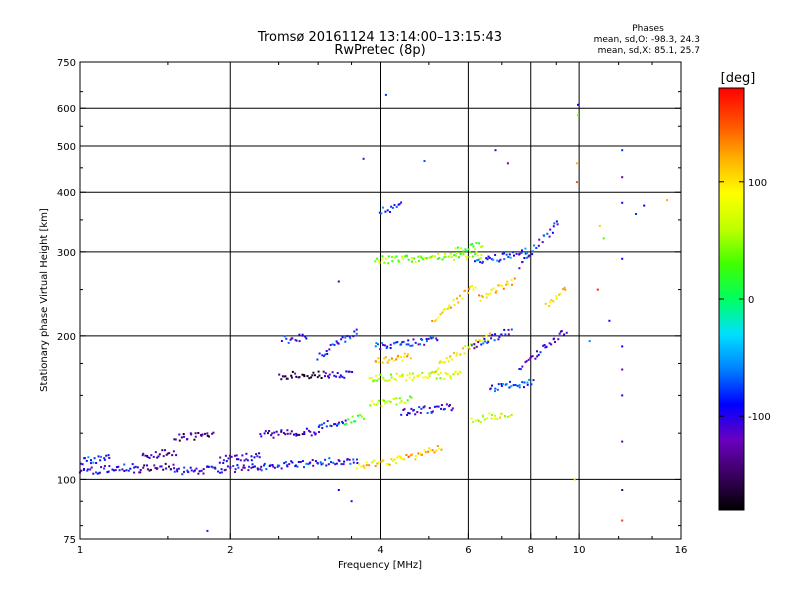 The image size is (800, 600). I want to click on y-axis-label: Stationary phase Virtual Height [km], so click(44, 300).